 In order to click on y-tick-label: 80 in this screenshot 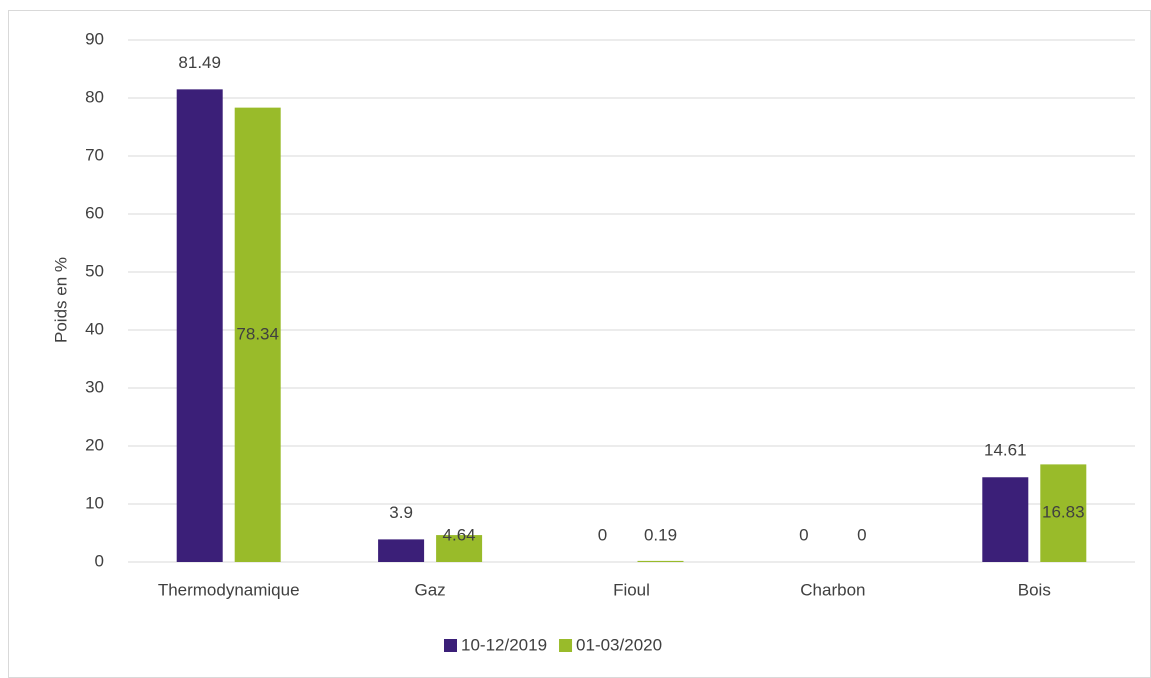, I will do `click(94, 96)`.